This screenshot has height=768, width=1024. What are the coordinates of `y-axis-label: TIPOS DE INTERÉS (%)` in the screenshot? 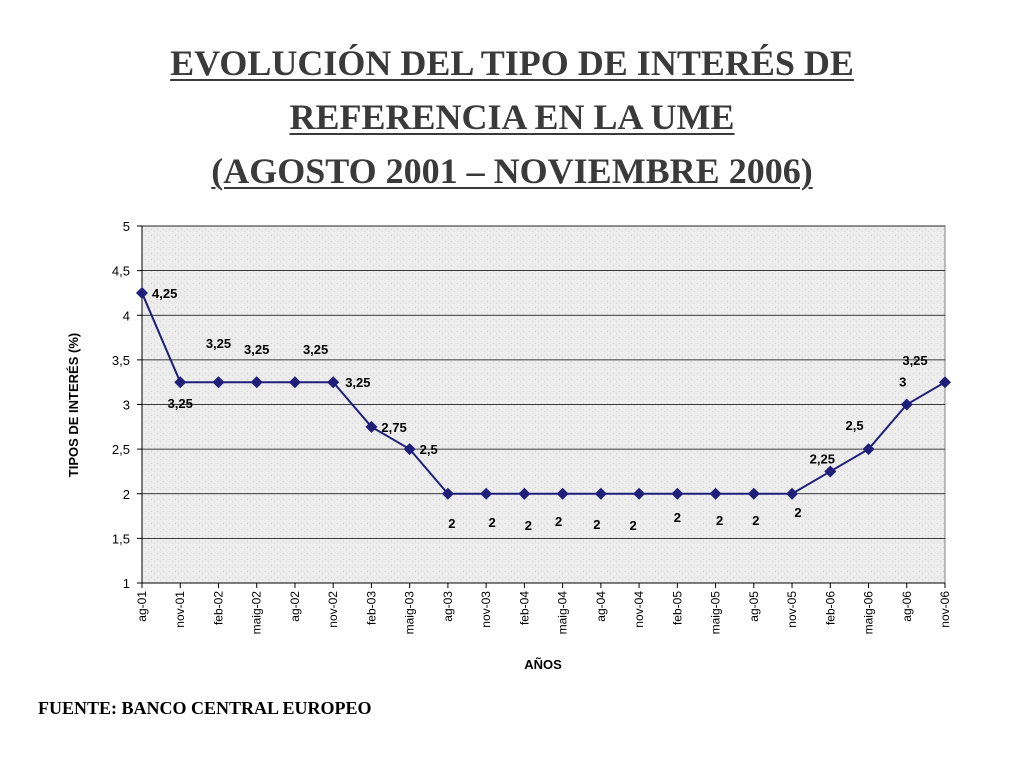 It's located at (73, 405).